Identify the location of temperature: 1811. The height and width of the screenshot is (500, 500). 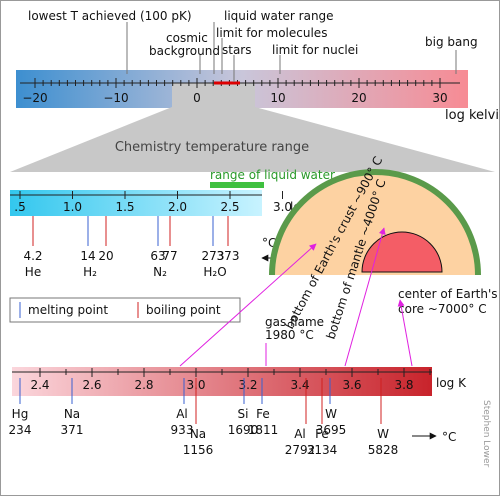
(263, 430).